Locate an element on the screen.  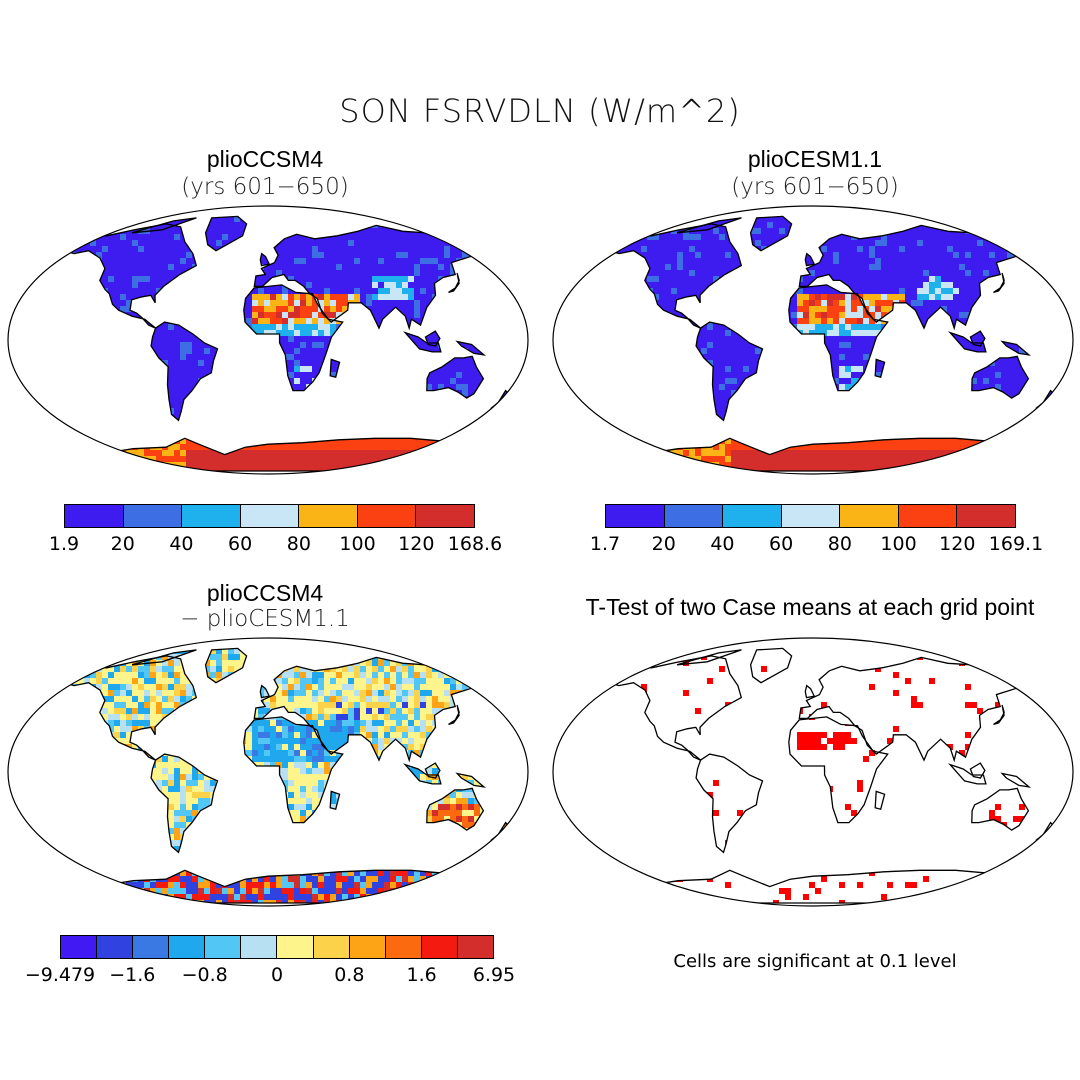
colorbar-tick-label: 168.6 is located at coordinates (475, 544).